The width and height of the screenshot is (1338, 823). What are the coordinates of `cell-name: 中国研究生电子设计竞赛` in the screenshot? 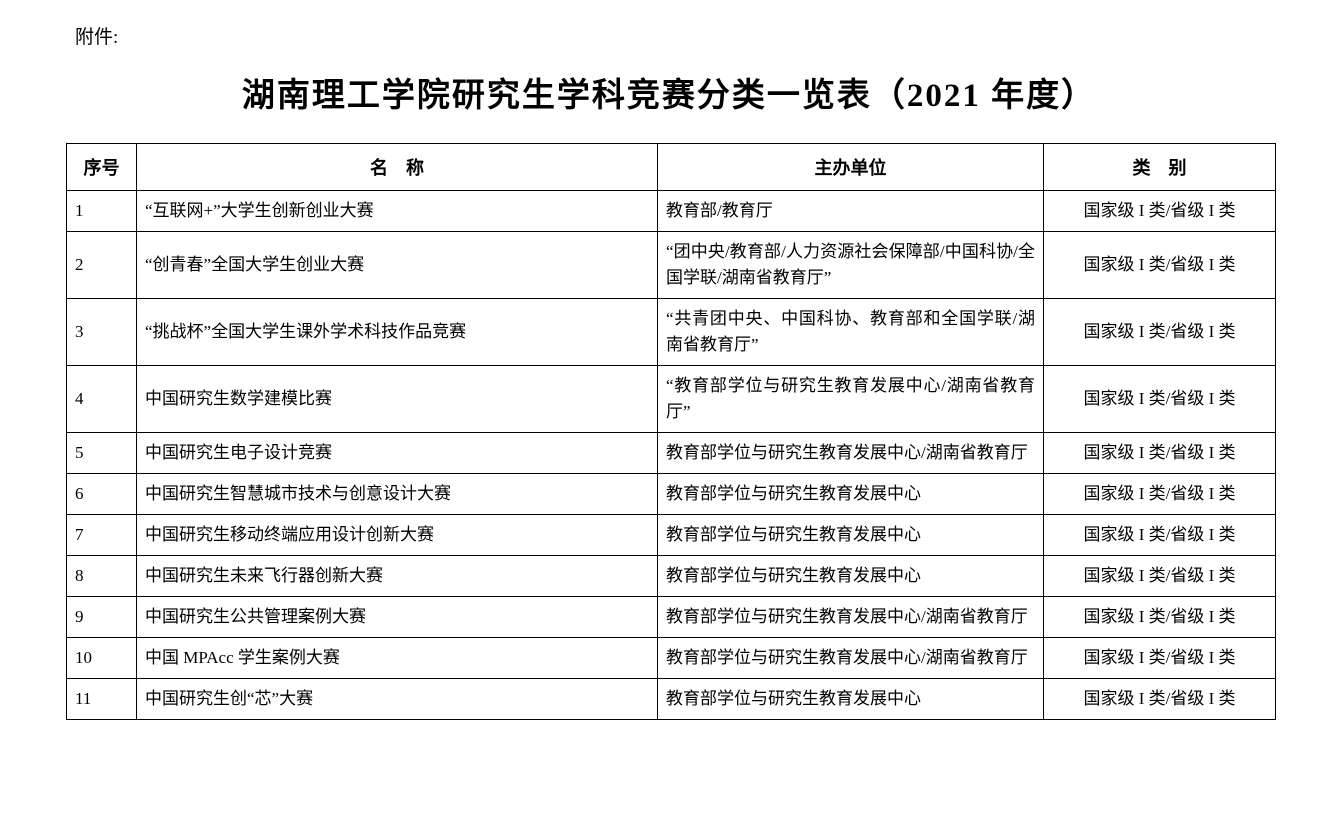 It's located at (397, 453).